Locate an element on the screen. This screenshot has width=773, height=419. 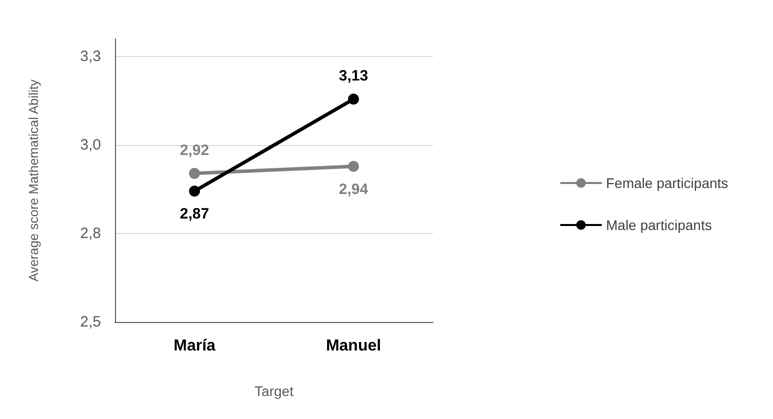
y-tick-label: 3,0 is located at coordinates (90, 145).